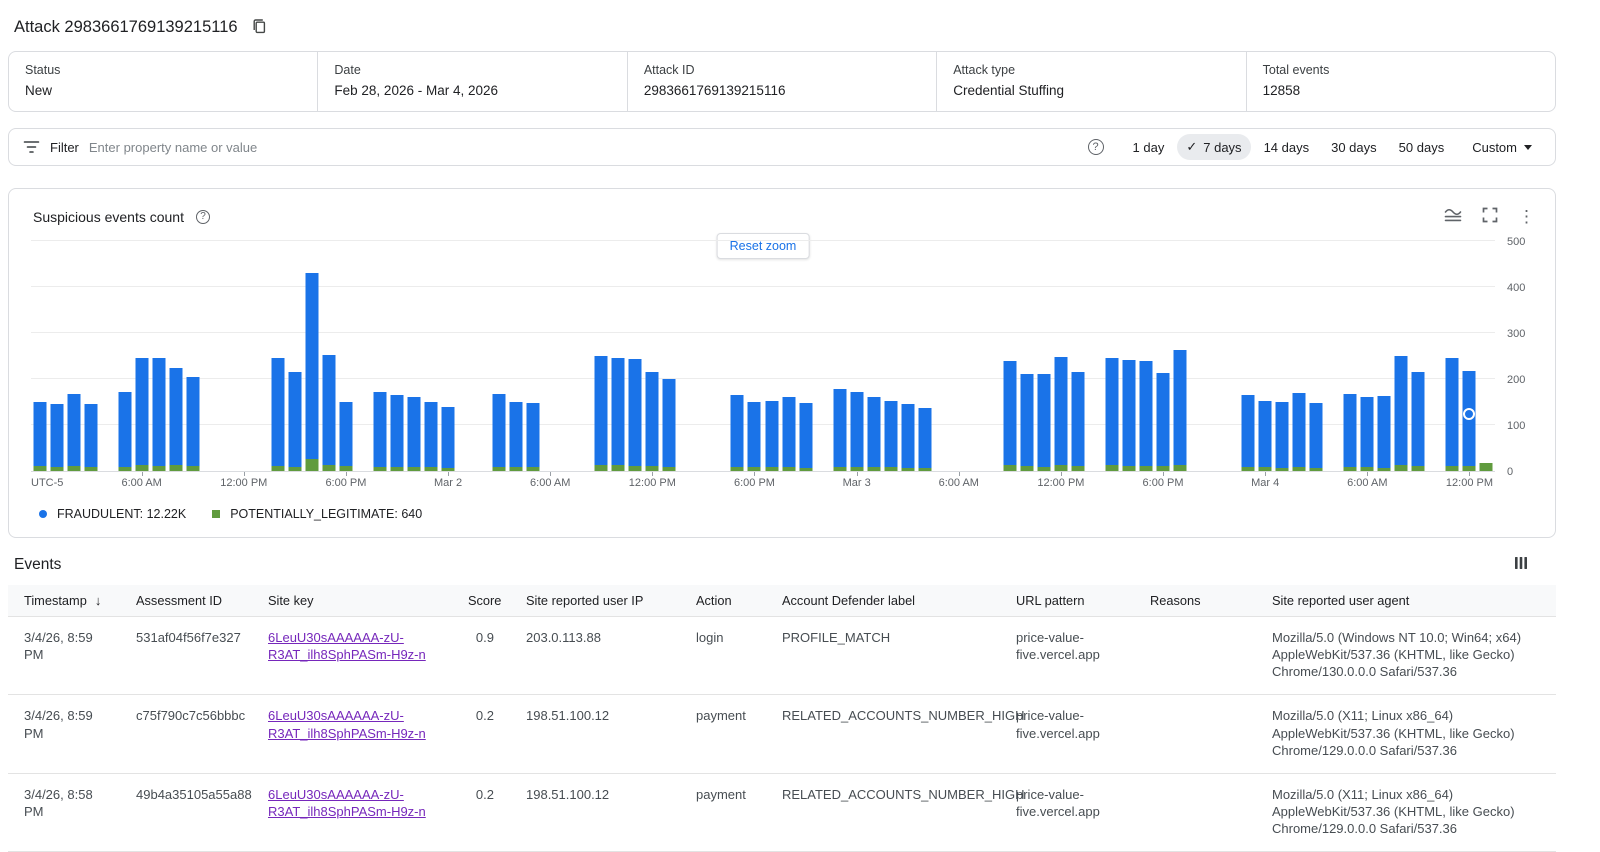 The height and width of the screenshot is (852, 1600). I want to click on copy-attack-id-button, so click(259, 27).